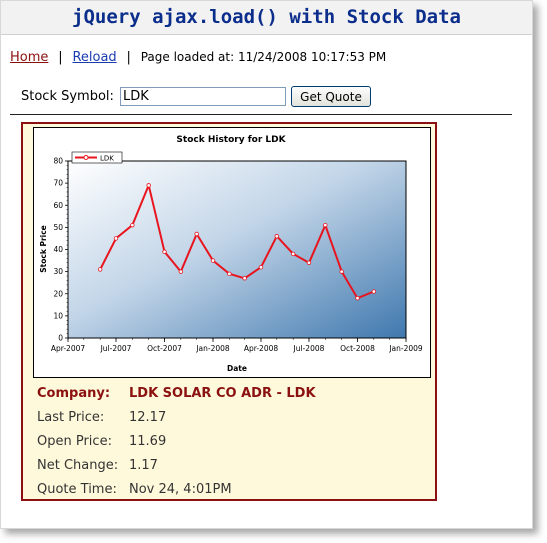 This screenshot has width=547, height=543. I want to click on y-tick-label: 0, so click(60, 338).